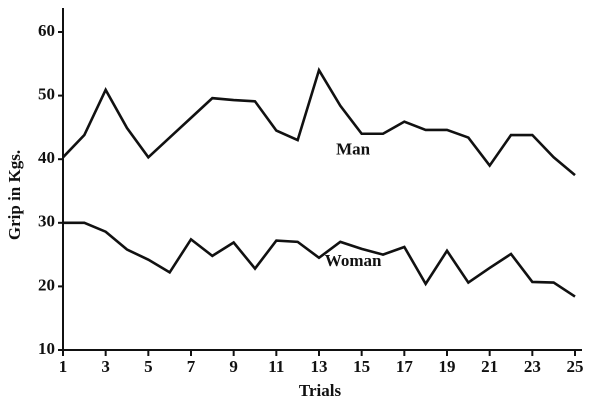  Describe the element at coordinates (46, 348) in the screenshot. I see `y-tick-label: 10` at that location.